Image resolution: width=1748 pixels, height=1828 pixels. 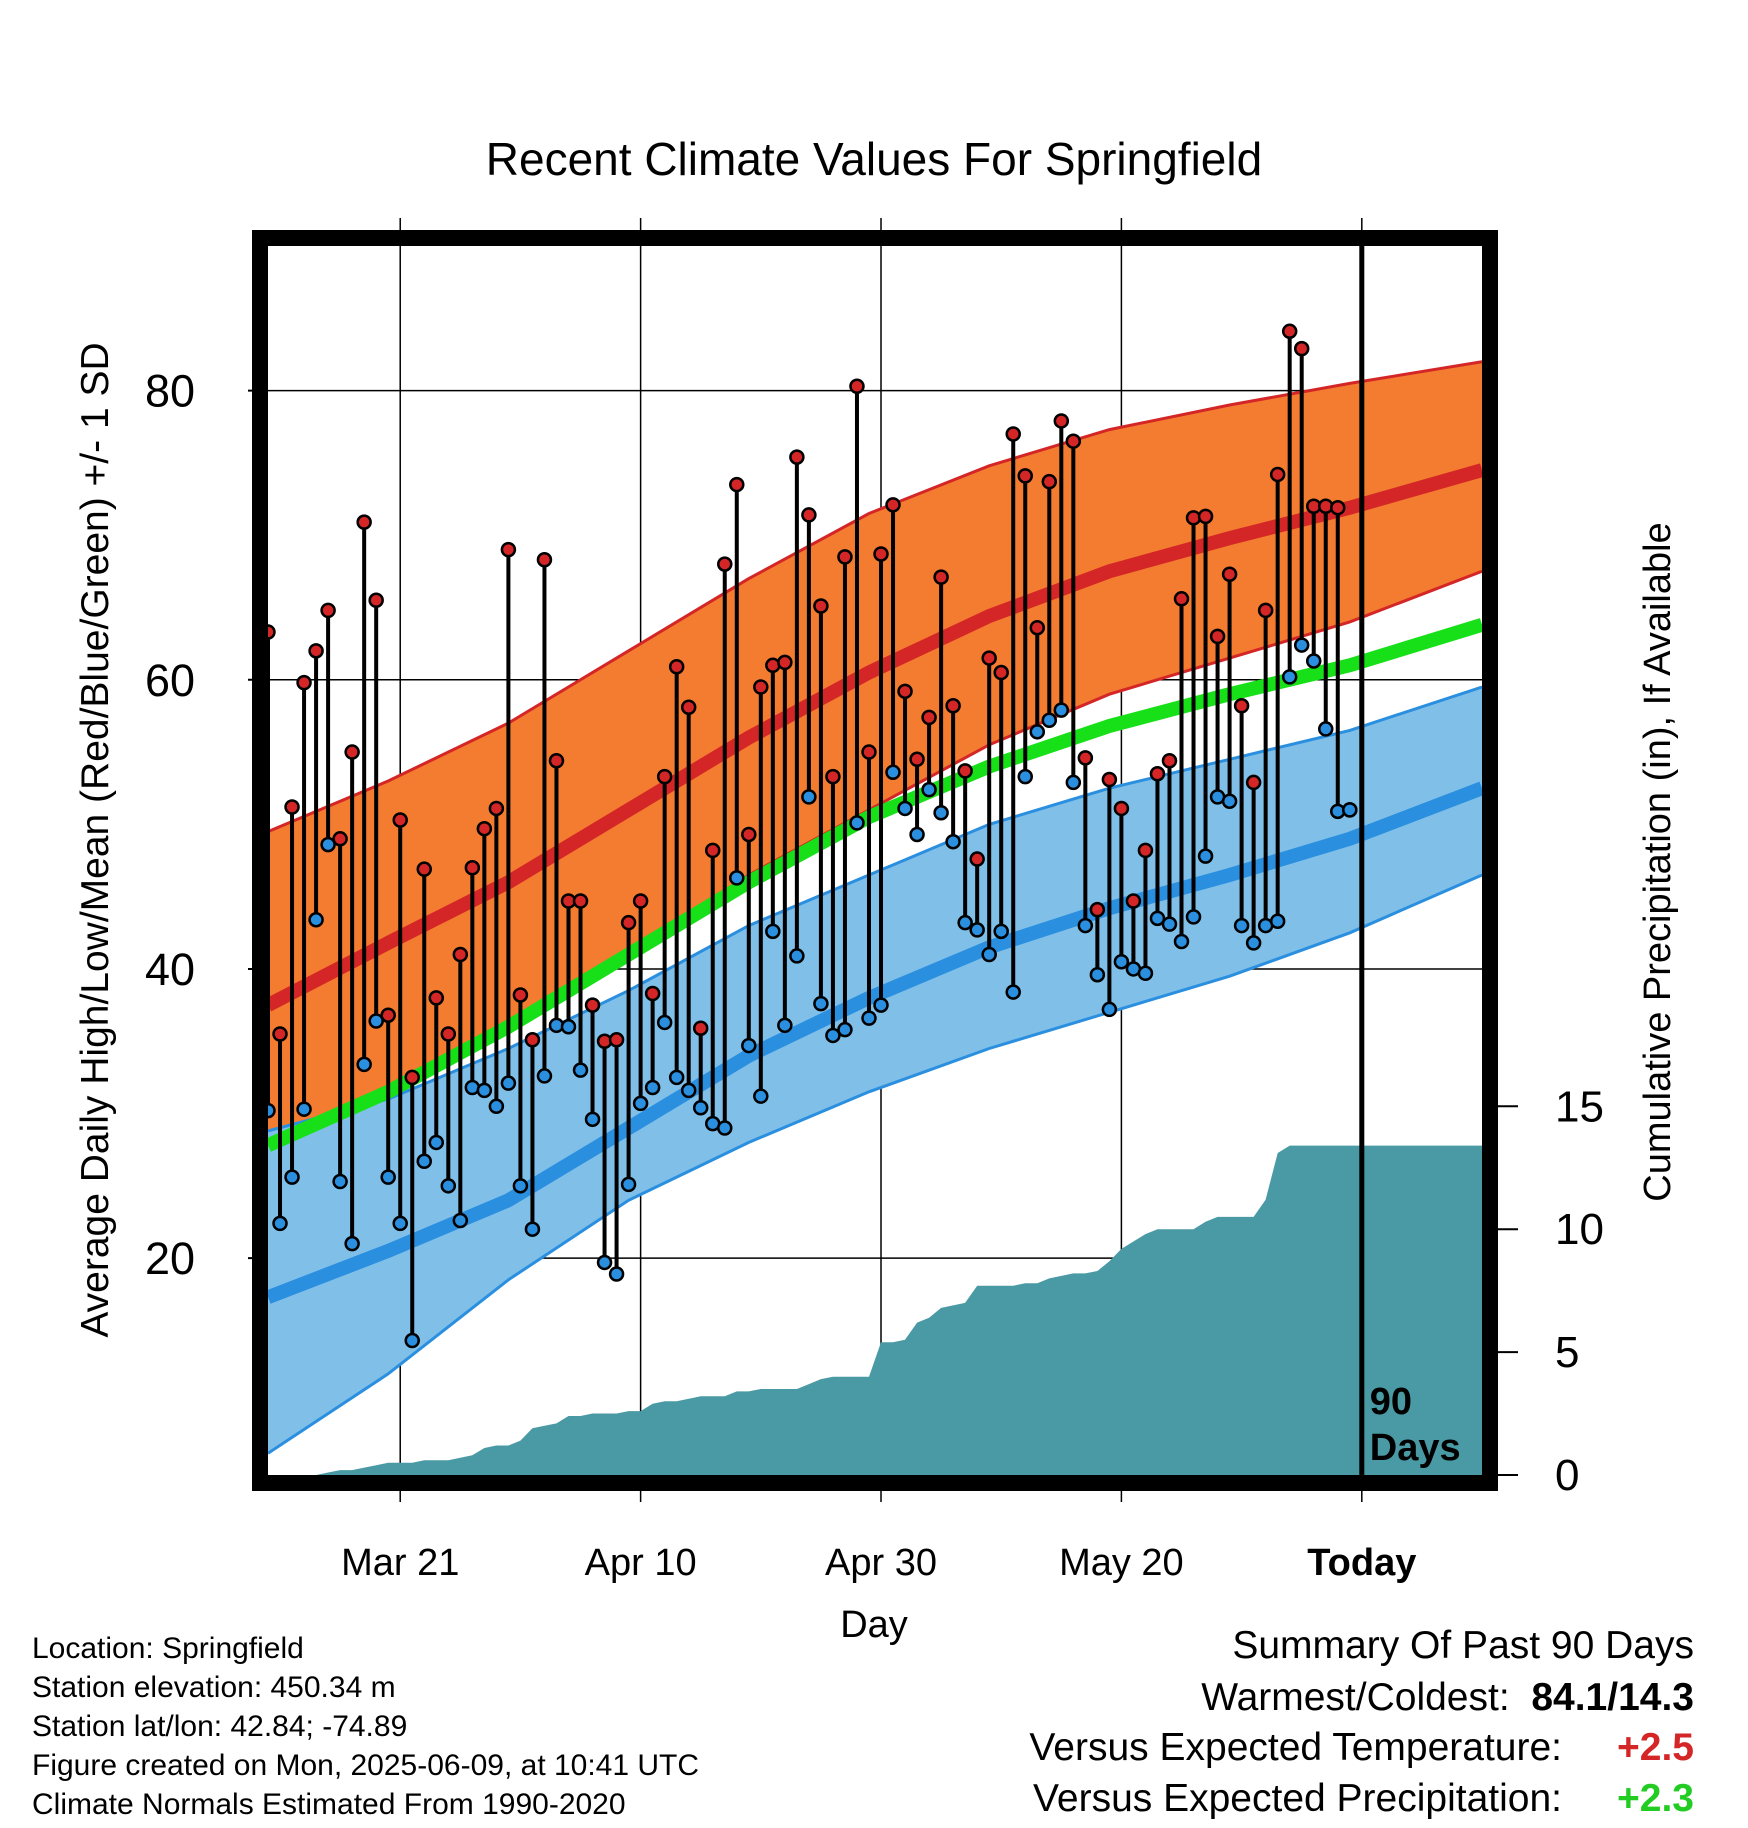 What do you see at coordinates (1447, 1698) in the screenshot?
I see `summary-warmest-row: Warmest/Coldest: 84.1/14.3` at bounding box center [1447, 1698].